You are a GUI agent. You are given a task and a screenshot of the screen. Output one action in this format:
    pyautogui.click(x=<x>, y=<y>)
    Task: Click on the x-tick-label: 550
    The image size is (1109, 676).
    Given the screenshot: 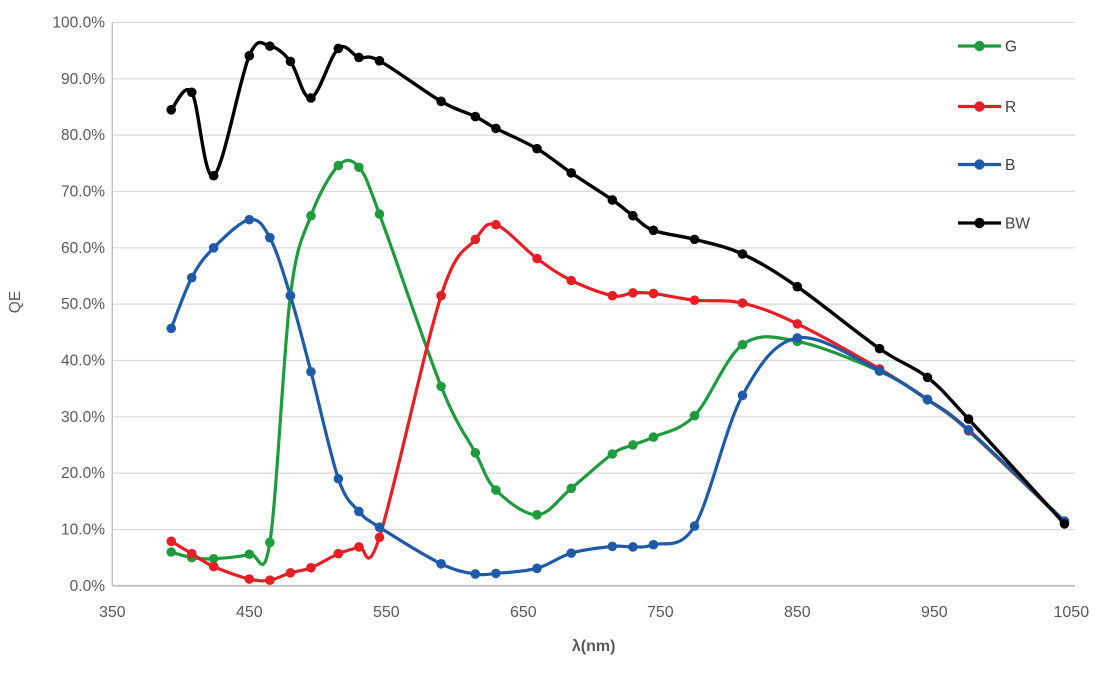 What is the action you would take?
    pyautogui.click(x=386, y=612)
    